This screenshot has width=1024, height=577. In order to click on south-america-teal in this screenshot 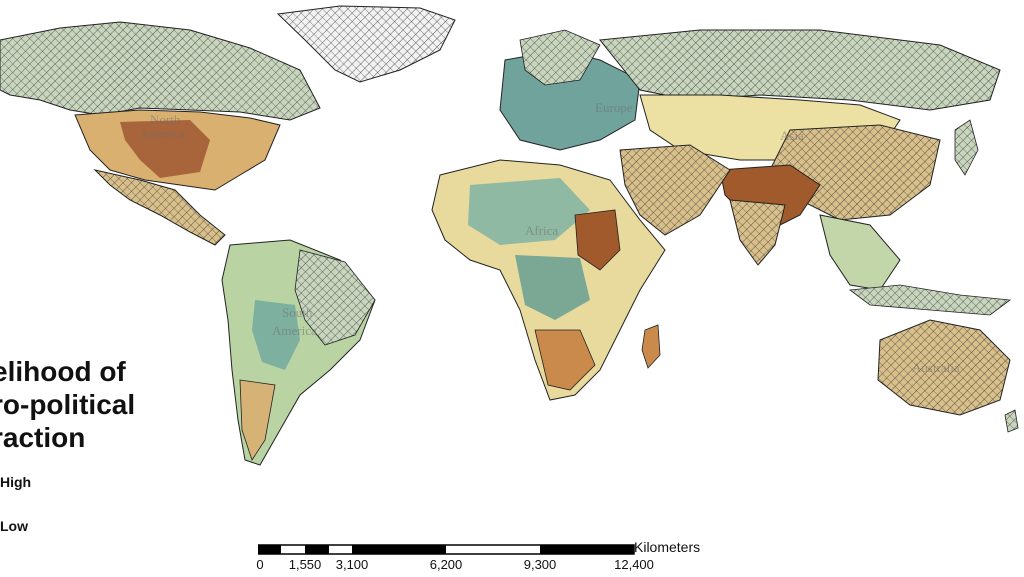, I will do `click(276, 335)`.